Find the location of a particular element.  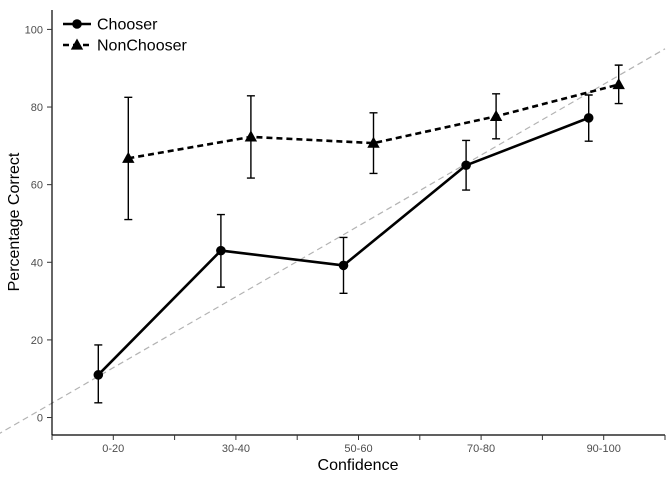

x-tick-label: 90-100 is located at coordinates (604, 449).